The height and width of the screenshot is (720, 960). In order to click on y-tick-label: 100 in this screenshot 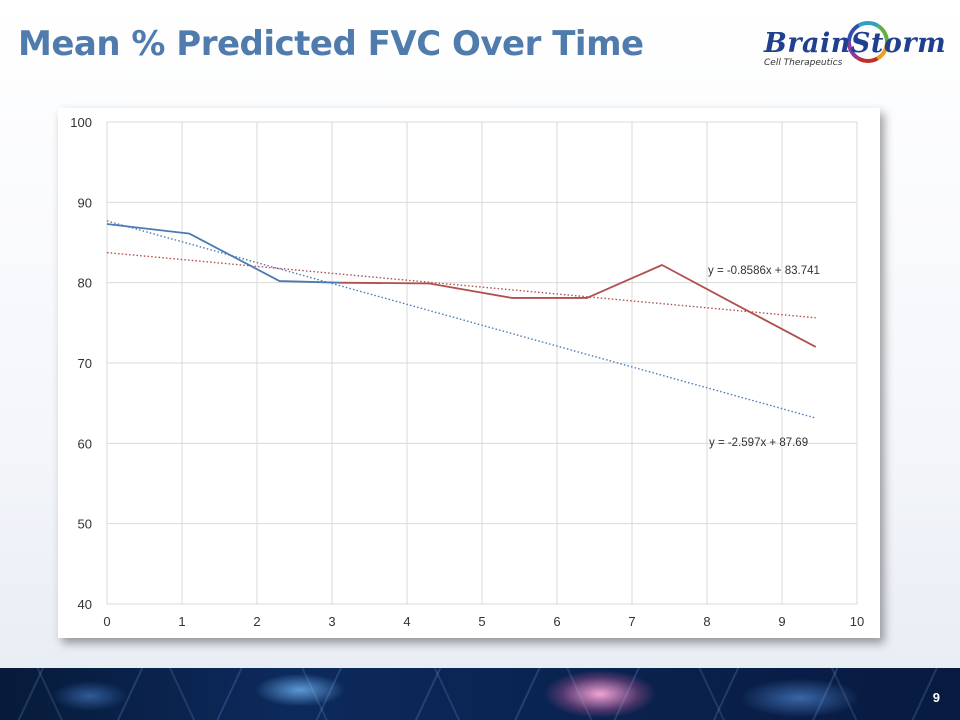, I will do `click(81, 122)`.